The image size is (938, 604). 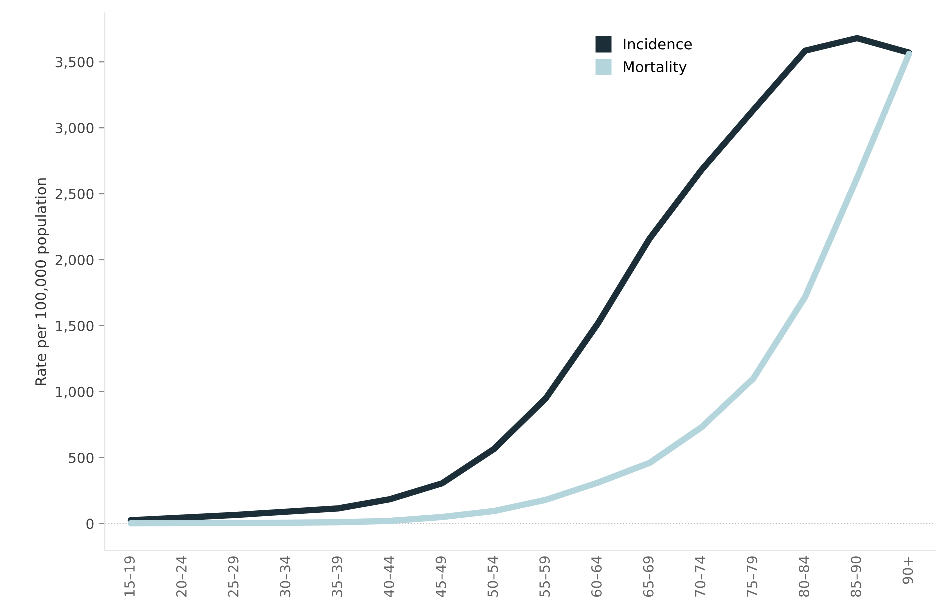 I want to click on y-tick-label: 0, so click(x=90, y=524).